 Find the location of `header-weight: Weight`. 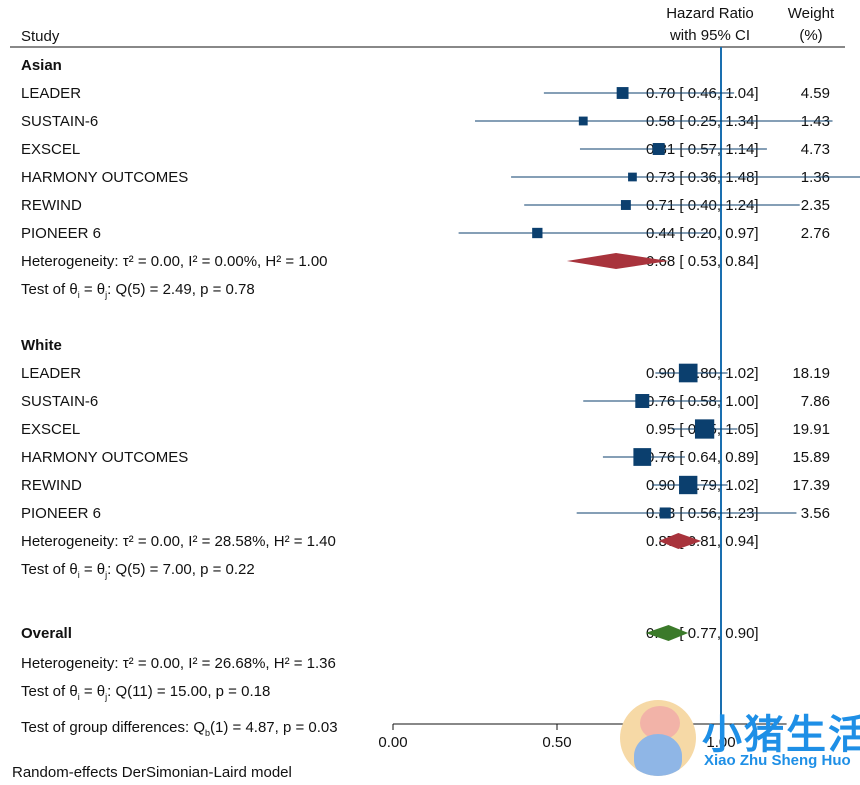

header-weight: Weight is located at coordinates (811, 13).